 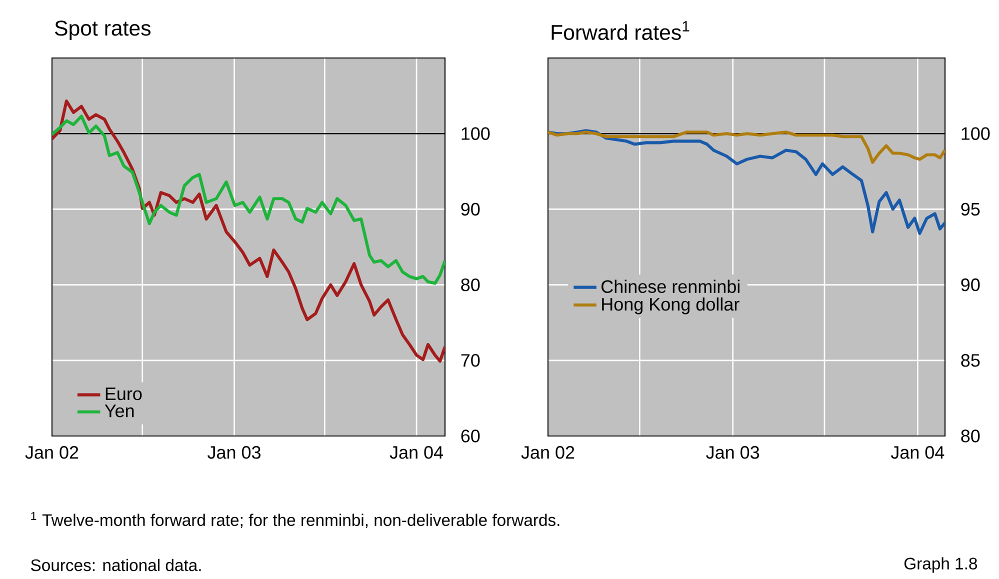 What do you see at coordinates (470, 360) in the screenshot?
I see `y-tick-label: 70` at bounding box center [470, 360].